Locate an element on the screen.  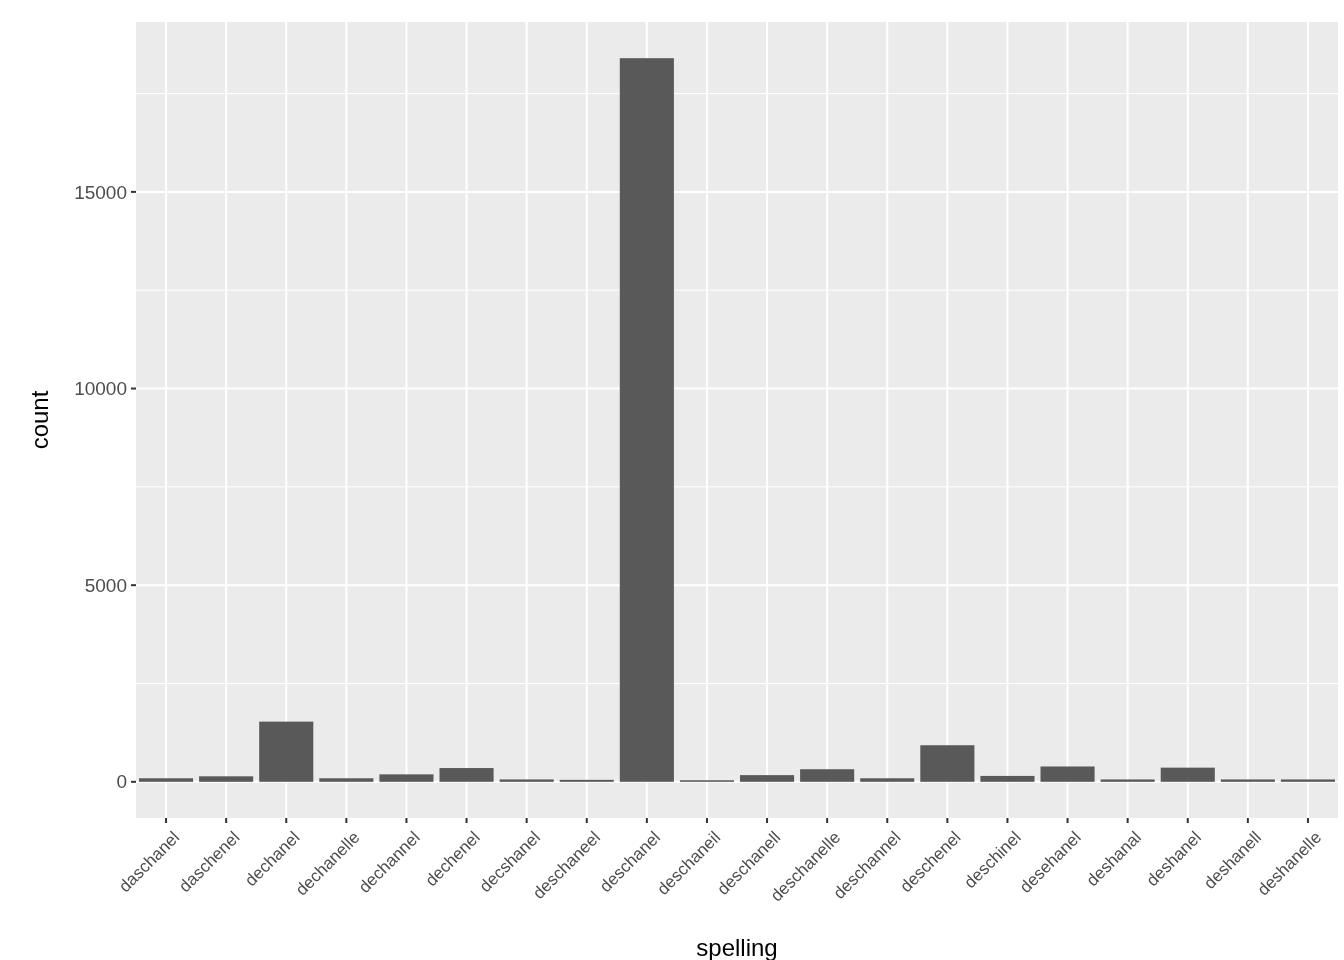
y-axis-title: count is located at coordinates (39, 420).